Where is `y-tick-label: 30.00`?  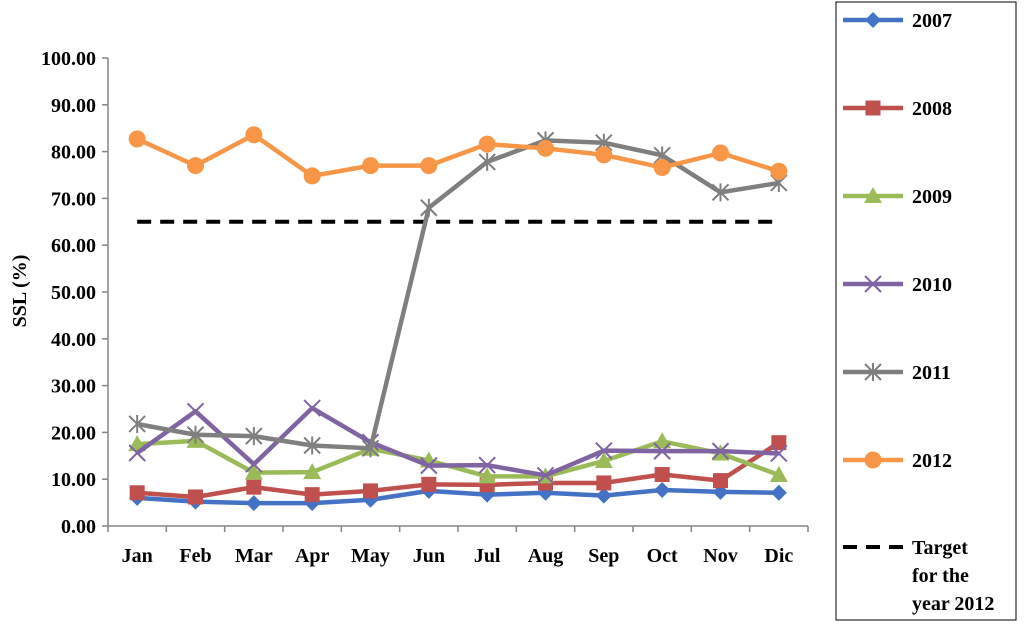 y-tick-label: 30.00 is located at coordinates (73, 387).